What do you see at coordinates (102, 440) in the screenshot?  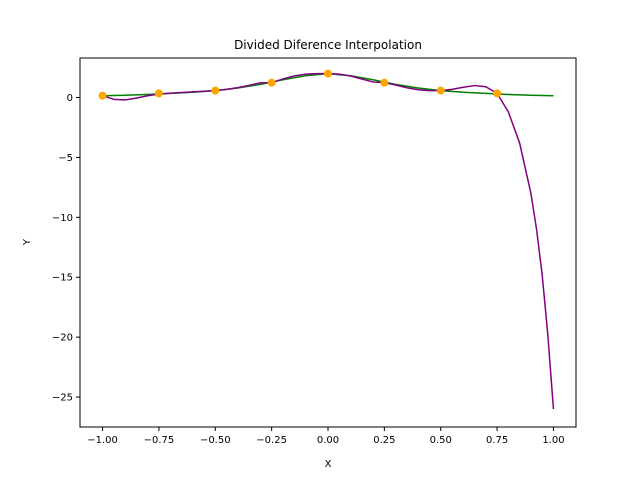 I see `x-tick-label: −1.00` at bounding box center [102, 440].